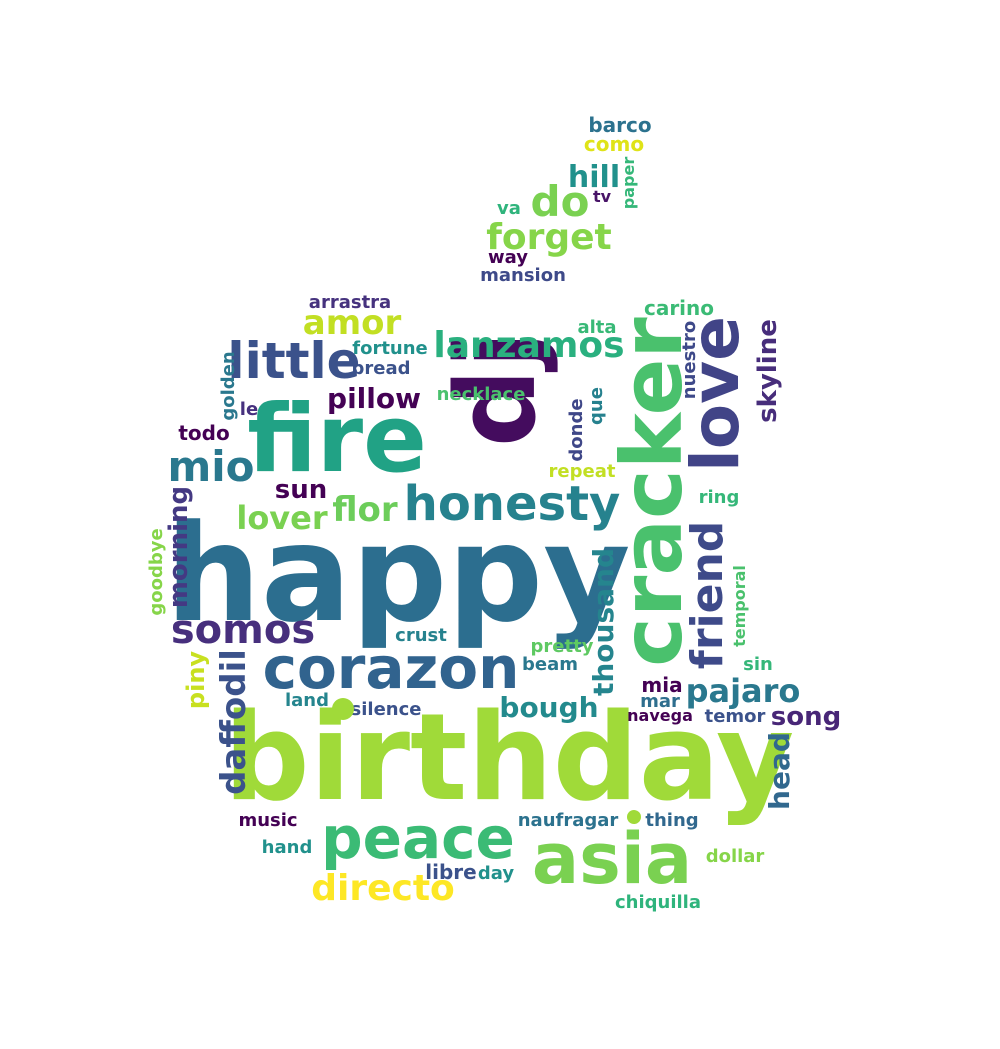 This screenshot has height=1049, width=1000. I want to click on word-honesty: honesty, so click(512, 504).